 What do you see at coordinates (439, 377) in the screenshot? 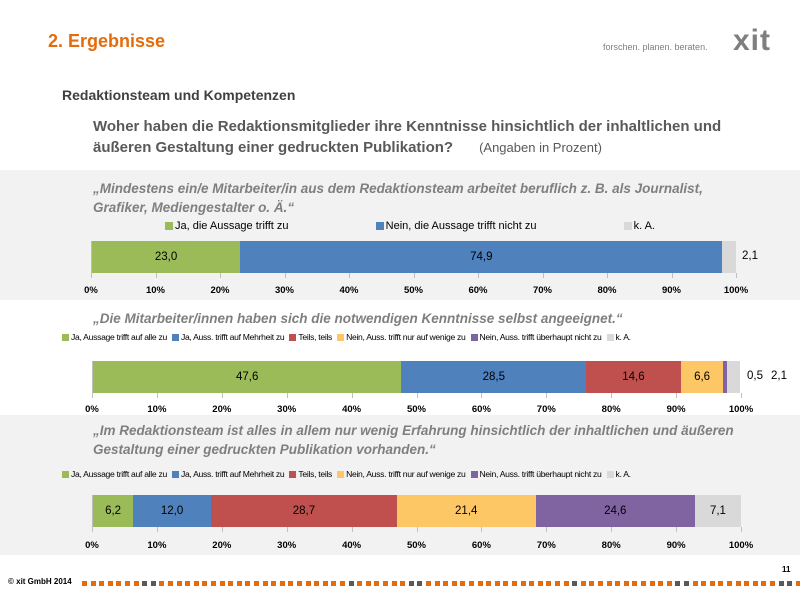
I see `chart-2-bar: 47,6 28,5 14,6 6,6 0,5 2,1` at bounding box center [439, 377].